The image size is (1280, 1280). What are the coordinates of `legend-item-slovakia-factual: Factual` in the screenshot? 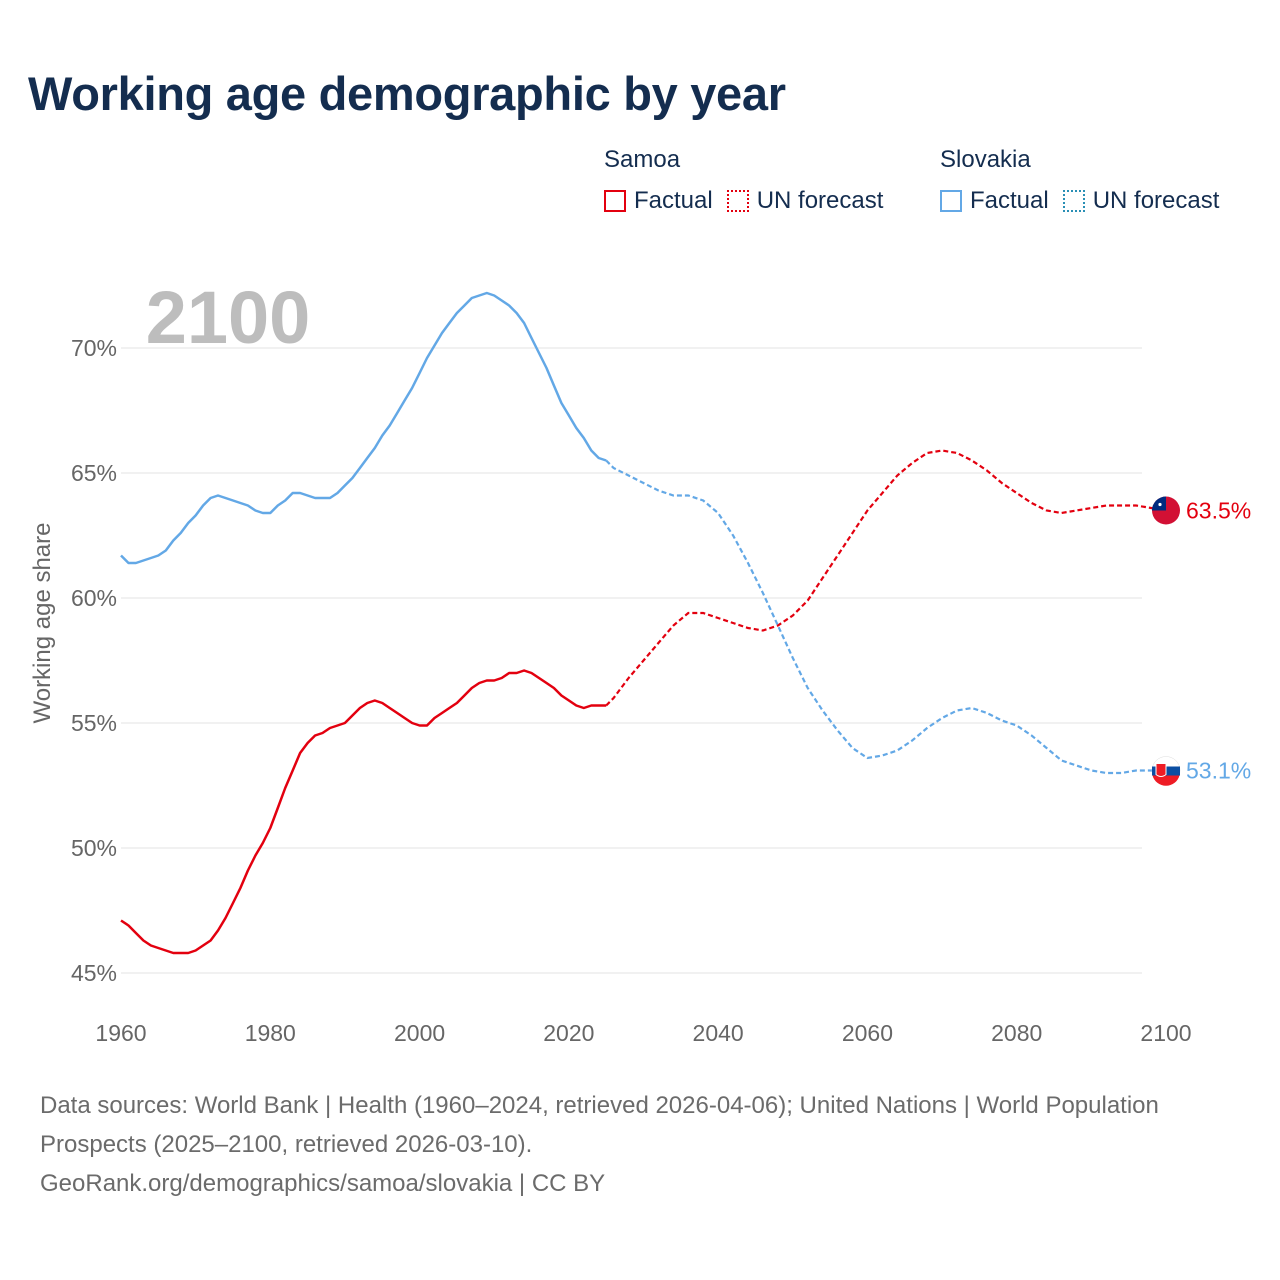 It's located at (994, 201).